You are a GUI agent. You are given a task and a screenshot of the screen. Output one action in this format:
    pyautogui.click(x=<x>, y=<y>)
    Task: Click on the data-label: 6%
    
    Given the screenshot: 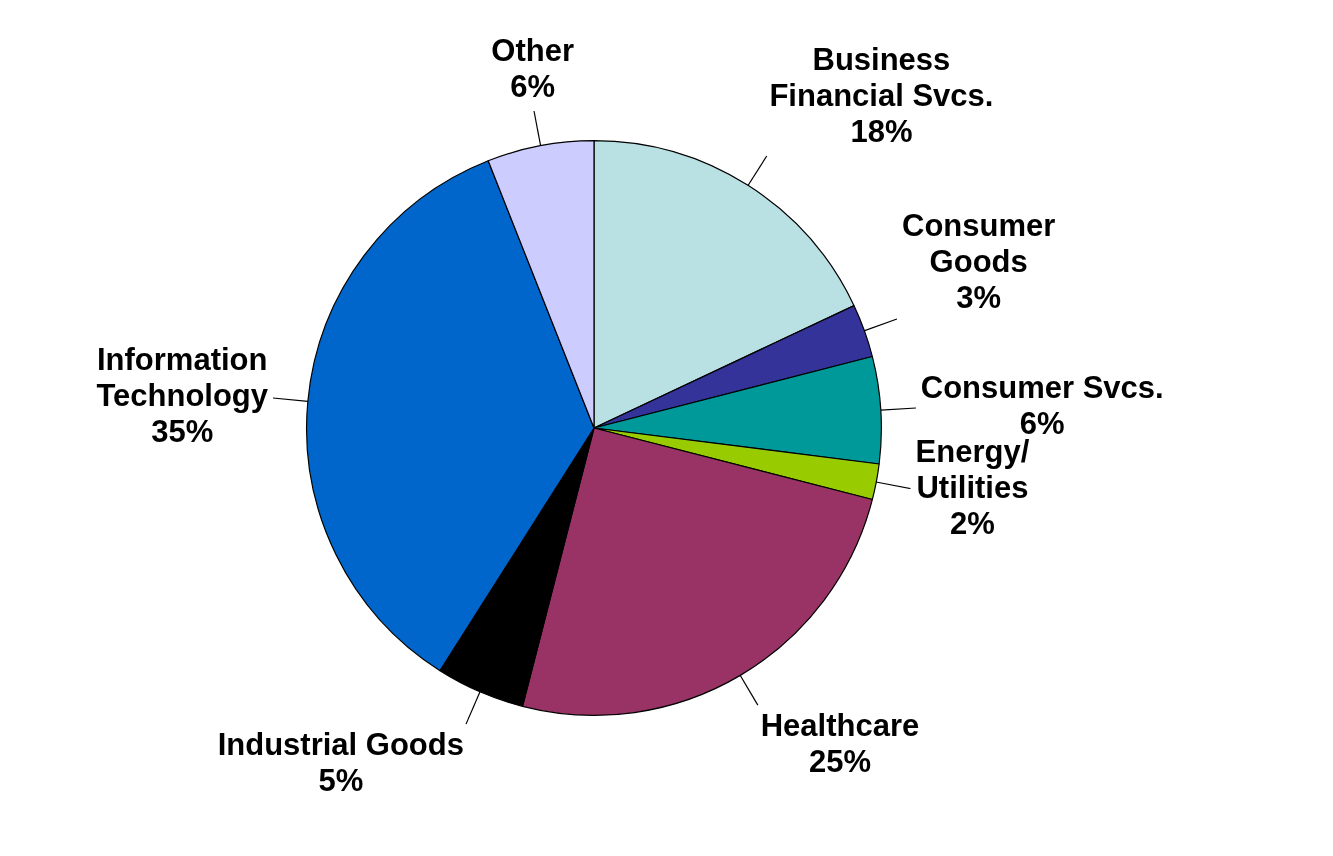 What is the action you would take?
    pyautogui.click(x=533, y=86)
    